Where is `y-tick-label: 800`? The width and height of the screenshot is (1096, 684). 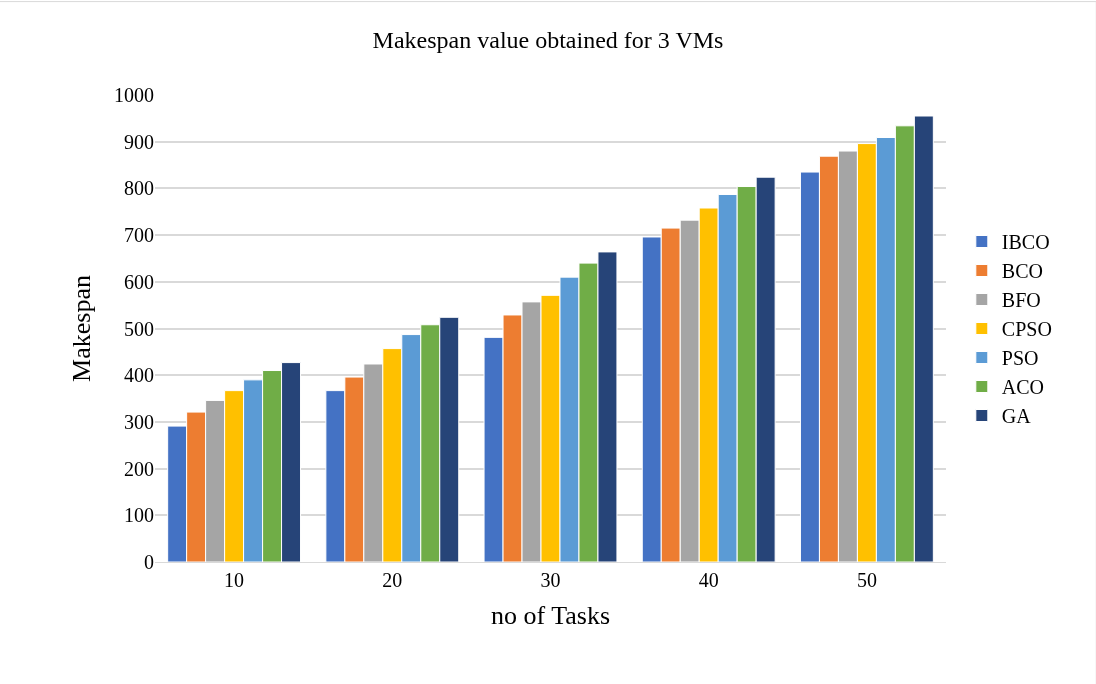 y-tick-label: 800 is located at coordinates (139, 188).